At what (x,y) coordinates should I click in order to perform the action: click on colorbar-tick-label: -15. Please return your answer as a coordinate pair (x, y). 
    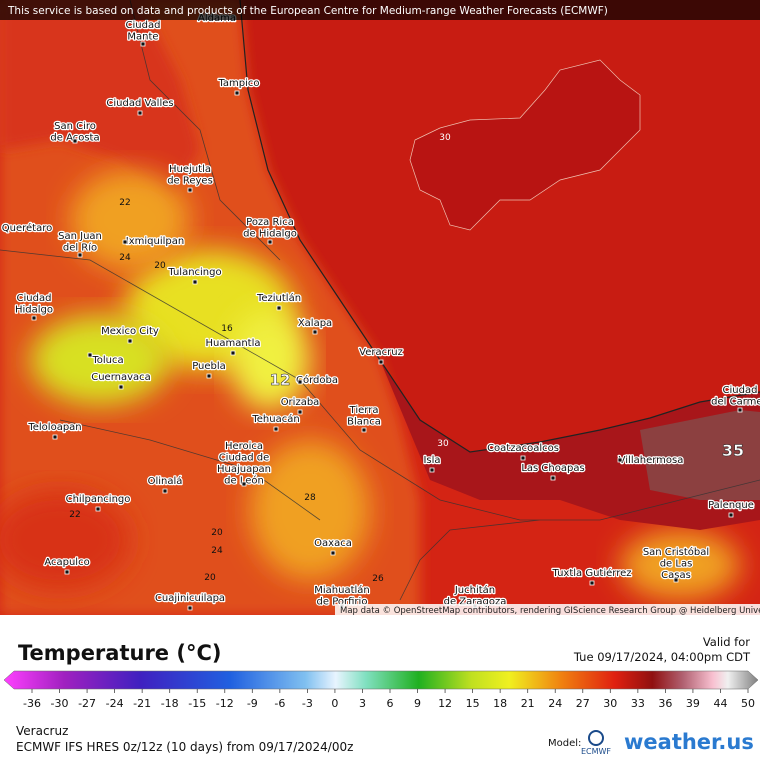
    Looking at the image, I should click on (197, 703).